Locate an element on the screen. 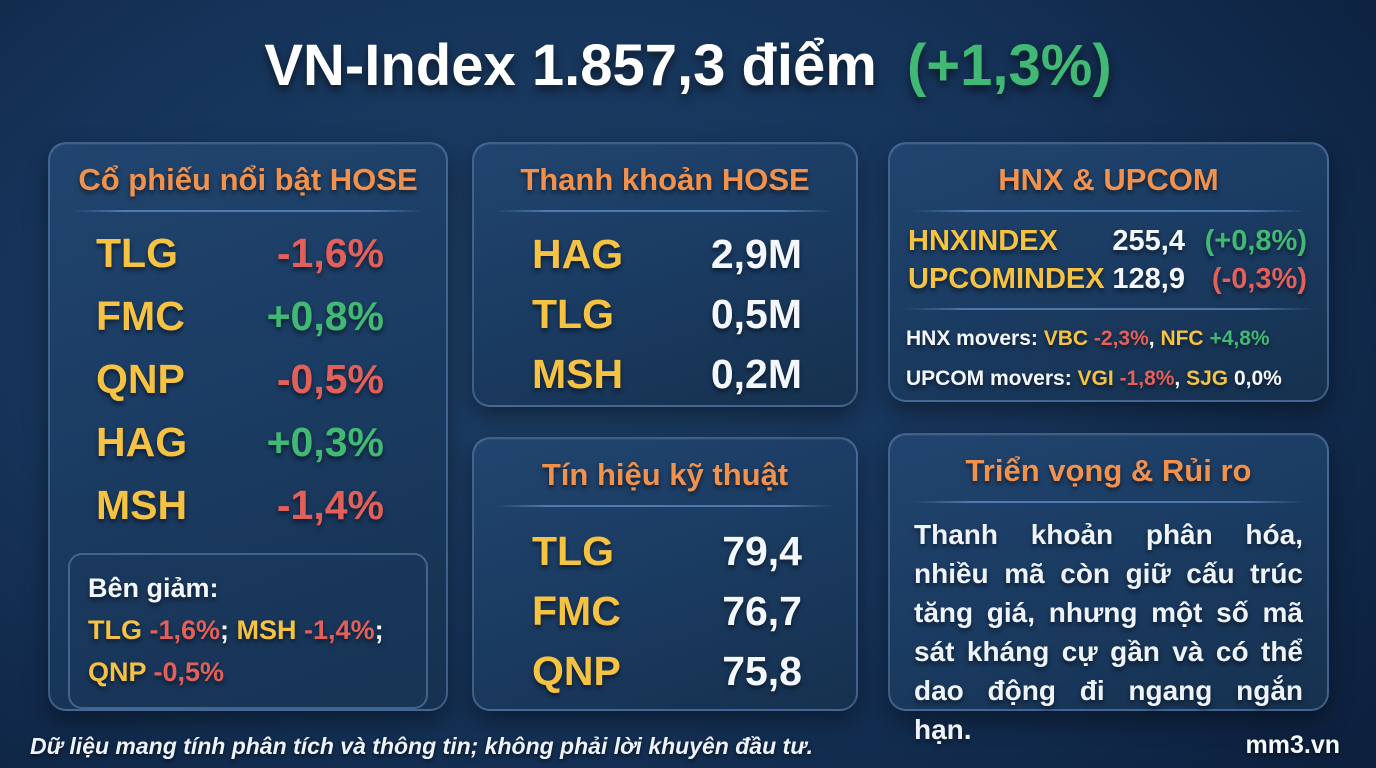 The height and width of the screenshot is (768, 1376). decliners-line: TLG -1,6%; MSH -1,4%; is located at coordinates (248, 630).